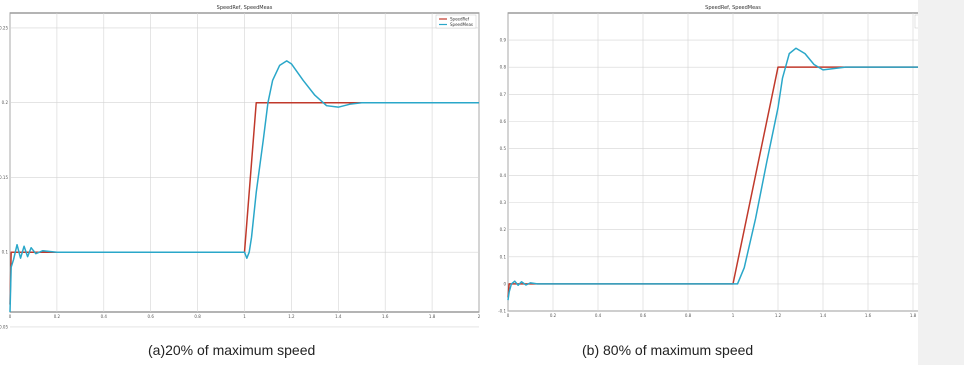  Describe the element at coordinates (503, 175) in the screenshot. I see `y-tick-label: 0.4` at that location.